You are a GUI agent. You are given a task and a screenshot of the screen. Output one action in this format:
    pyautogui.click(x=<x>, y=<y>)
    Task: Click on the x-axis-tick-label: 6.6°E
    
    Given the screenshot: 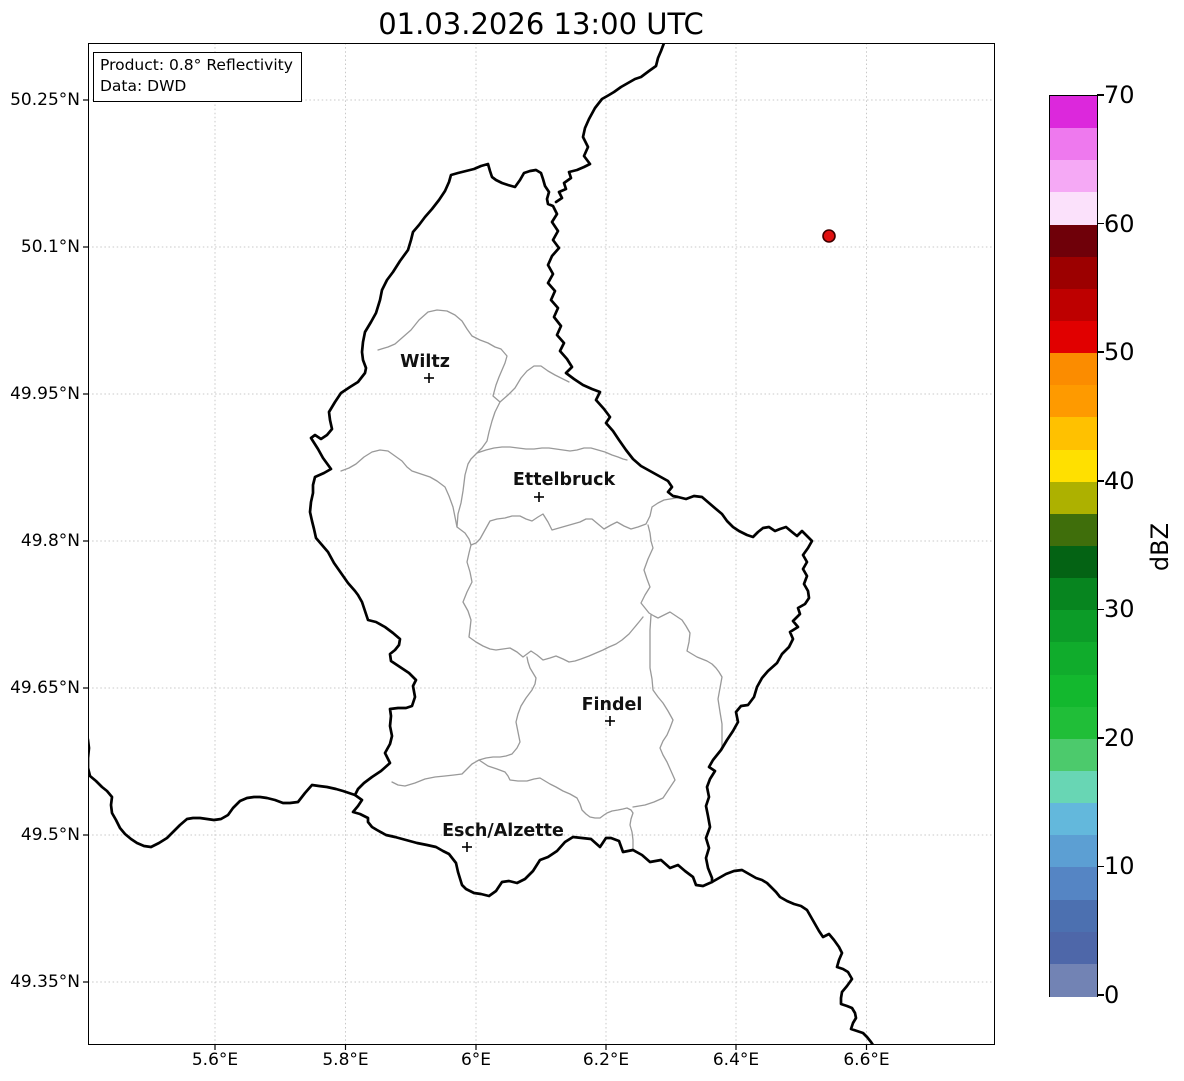 What is the action you would take?
    pyautogui.click(x=866, y=1060)
    